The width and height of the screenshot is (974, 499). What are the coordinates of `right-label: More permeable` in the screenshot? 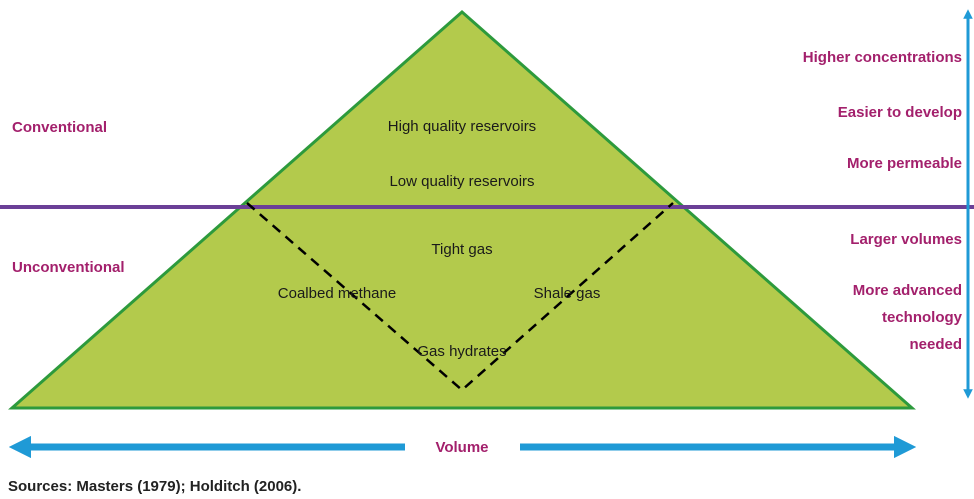 It's located at (904, 163).